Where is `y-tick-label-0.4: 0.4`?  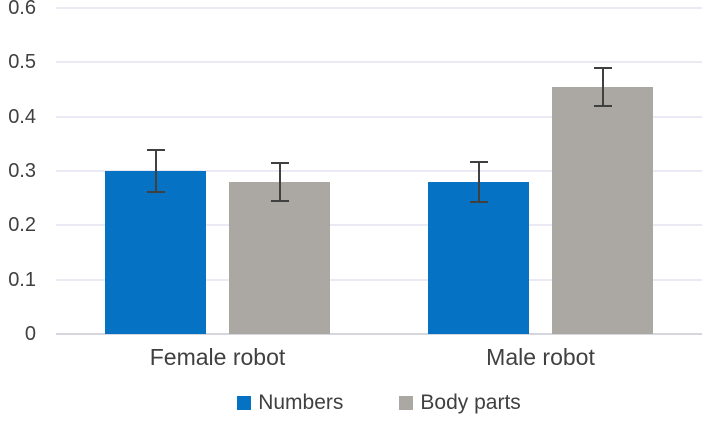
y-tick-label-0.4: 0.4 is located at coordinates (22, 116).